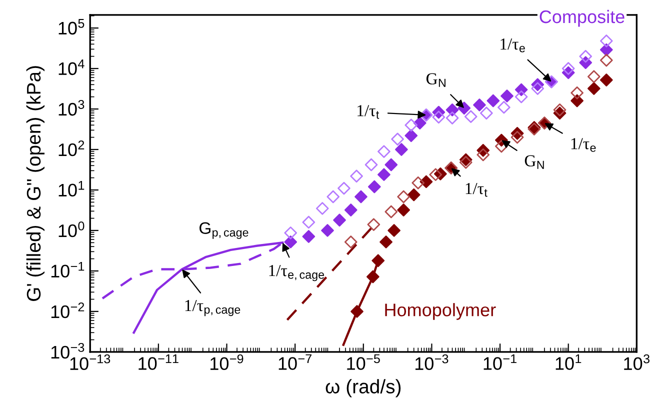 Image resolution: width=653 pixels, height=416 pixels. Describe the element at coordinates (224, 230) in the screenshot. I see `annotation: G$_{p,cage}$` at that location.